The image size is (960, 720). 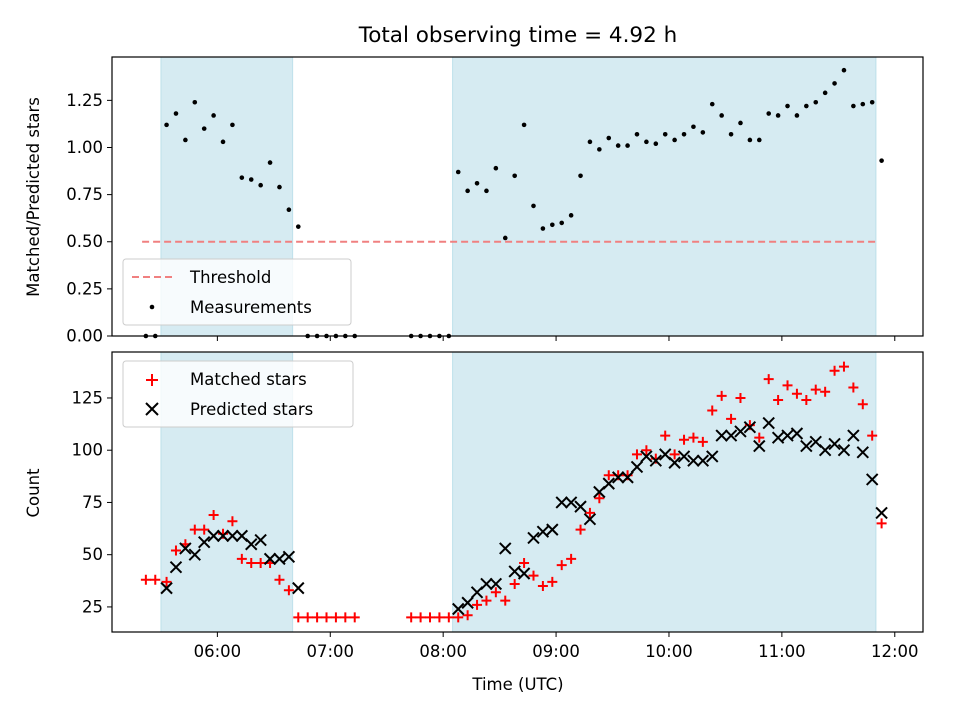 What do you see at coordinates (84, 194) in the screenshot?
I see `top-ytick-label: 0.75` at bounding box center [84, 194].